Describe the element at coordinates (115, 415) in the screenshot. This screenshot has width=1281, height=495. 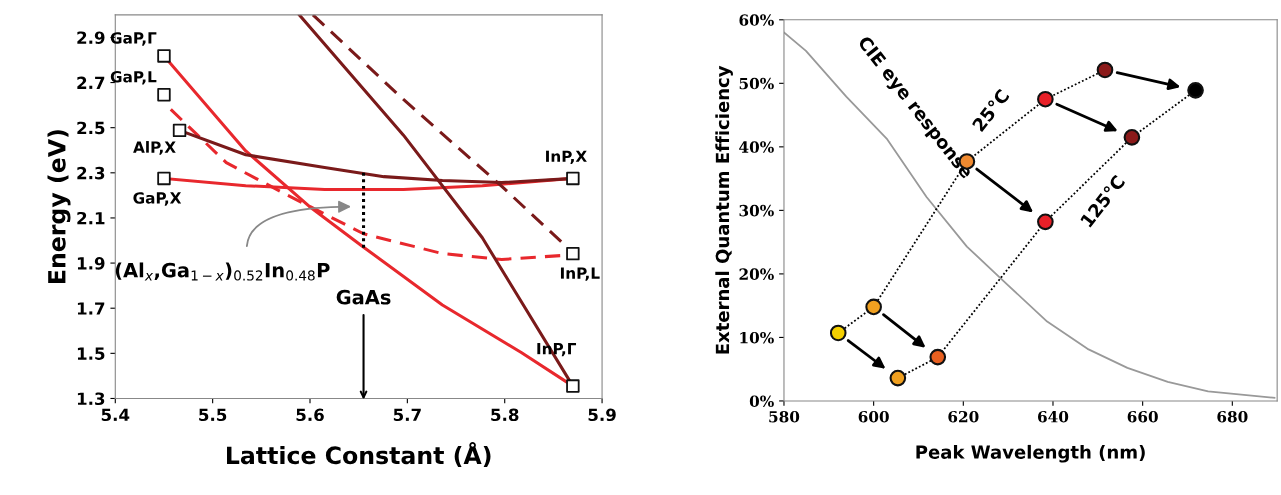
I see `x-tick-label: 5.4` at that location.